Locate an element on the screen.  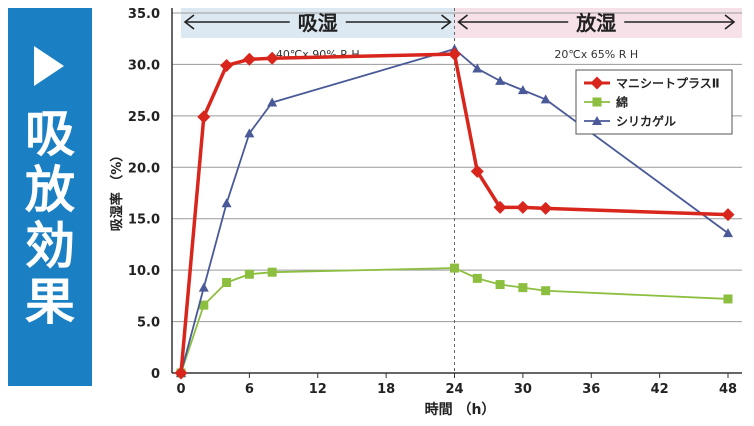
y-tick-label: 20.0 is located at coordinates (144, 168).